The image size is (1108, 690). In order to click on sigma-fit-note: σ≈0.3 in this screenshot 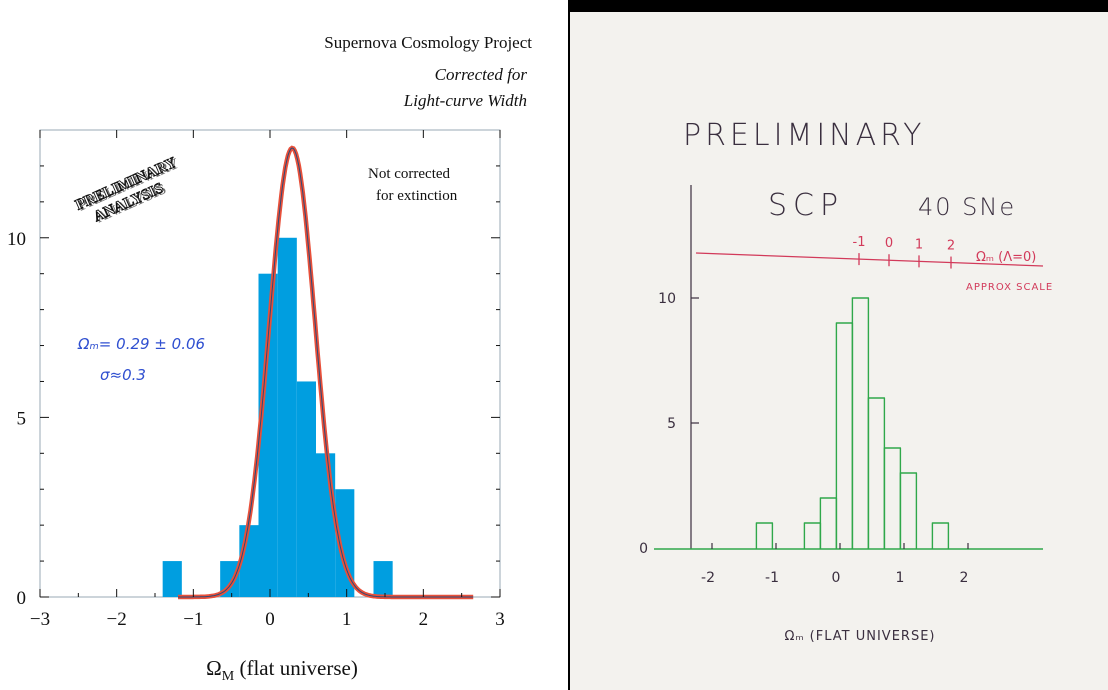, I will do `click(123, 375)`.